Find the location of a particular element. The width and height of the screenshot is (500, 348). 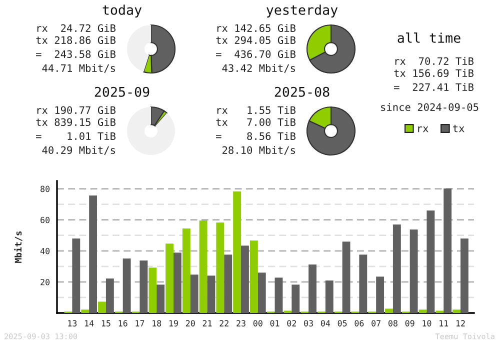

x-tick-label: 12 is located at coordinates (460, 323).